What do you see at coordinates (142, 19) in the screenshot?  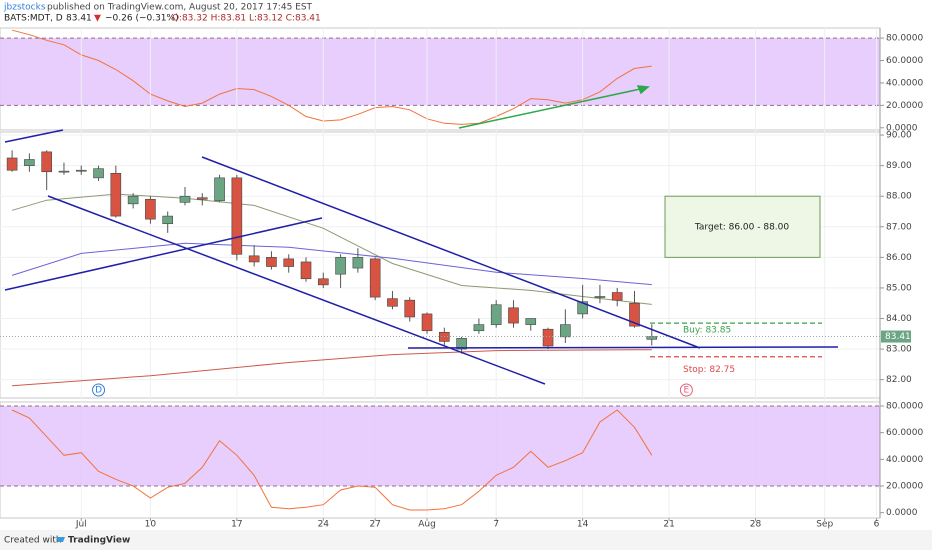 I see `change: −0.26 (−0.31%)` at bounding box center [142, 19].